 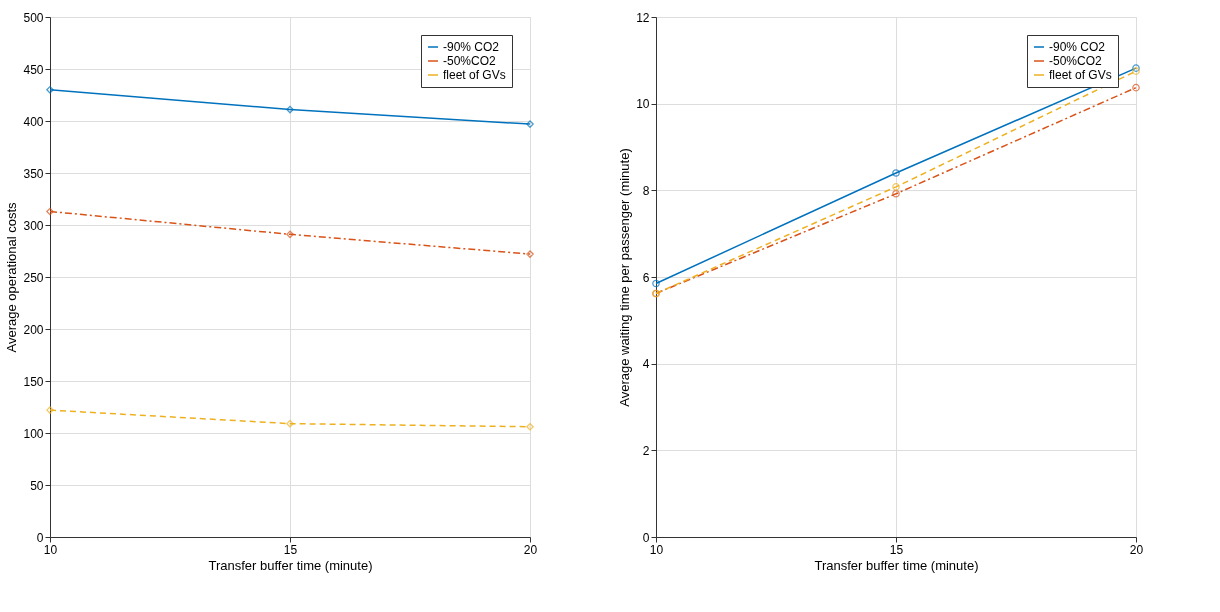 What do you see at coordinates (37, 485) in the screenshot?
I see `y-tick-label: 50` at bounding box center [37, 485].